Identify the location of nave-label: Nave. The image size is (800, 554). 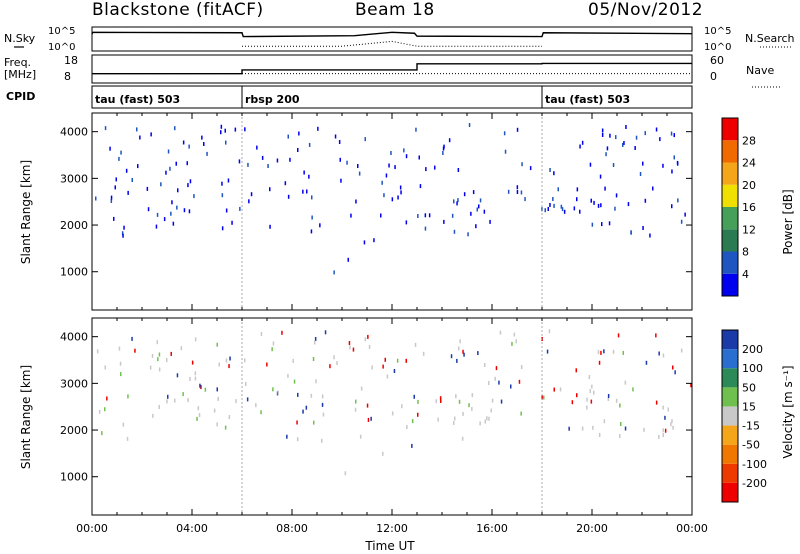
(760, 70).